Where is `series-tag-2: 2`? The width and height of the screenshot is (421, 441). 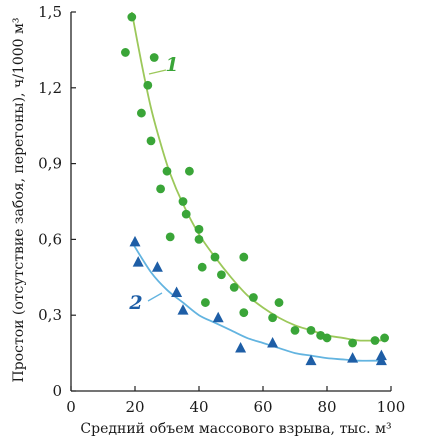 series-tag-2: 2 is located at coordinates (135, 303).